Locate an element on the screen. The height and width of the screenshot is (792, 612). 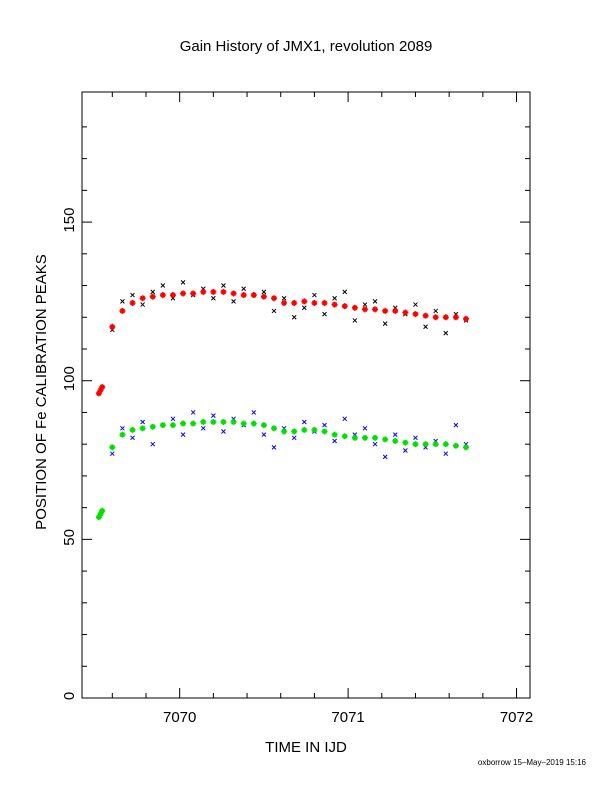
y-axis-label: POSITION OF Fe CALIBRATION PEAKS is located at coordinates (41, 392).